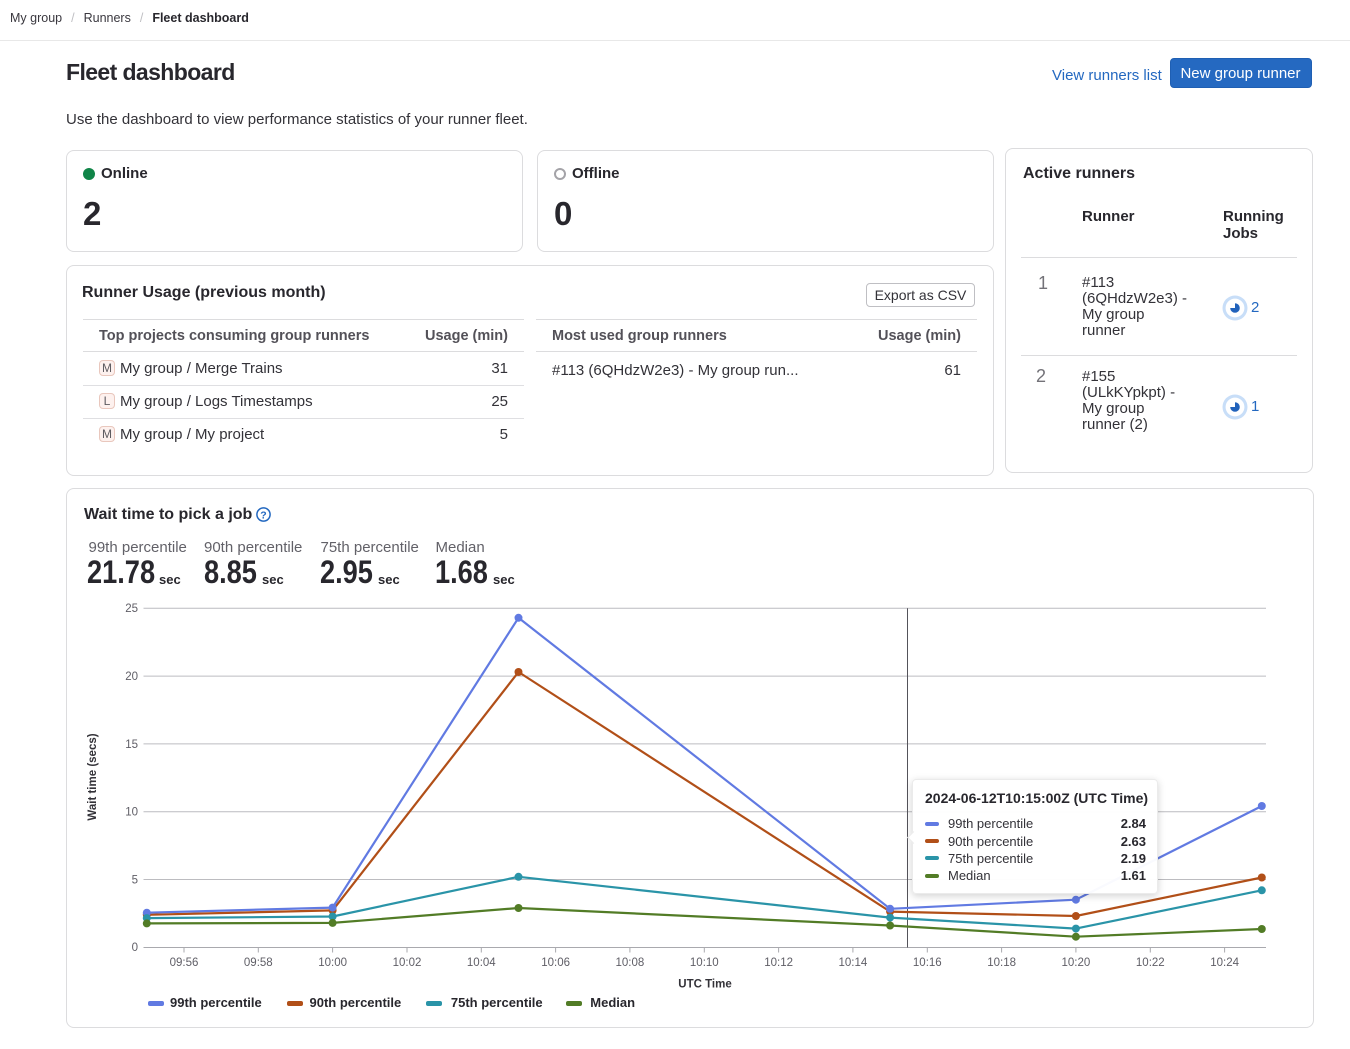 Image resolution: width=1350 pixels, height=1049 pixels. Describe the element at coordinates (135, 948) in the screenshot. I see `svg-text: 0` at that location.